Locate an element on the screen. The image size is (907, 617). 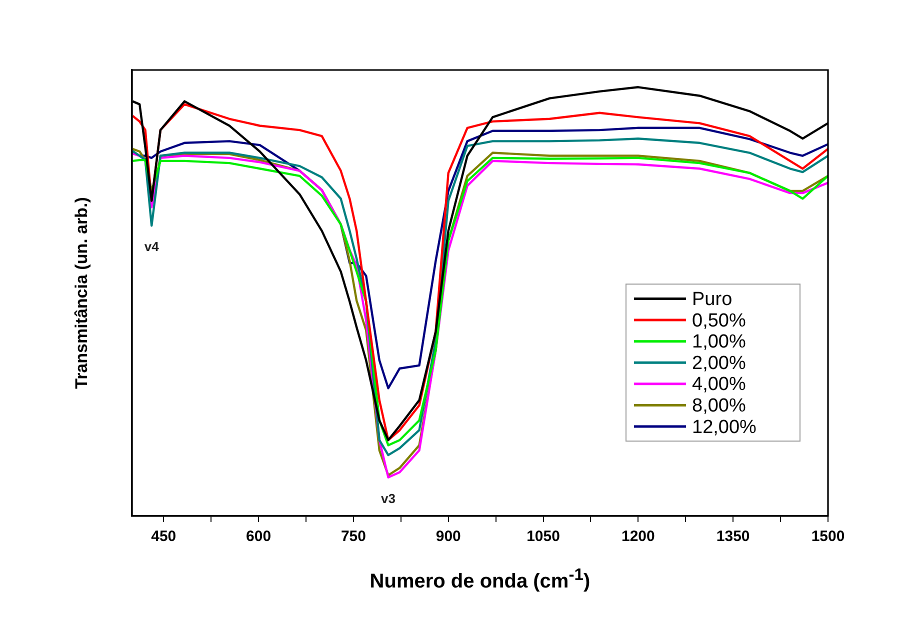
legend-label: 2,00% is located at coordinates (719, 363).